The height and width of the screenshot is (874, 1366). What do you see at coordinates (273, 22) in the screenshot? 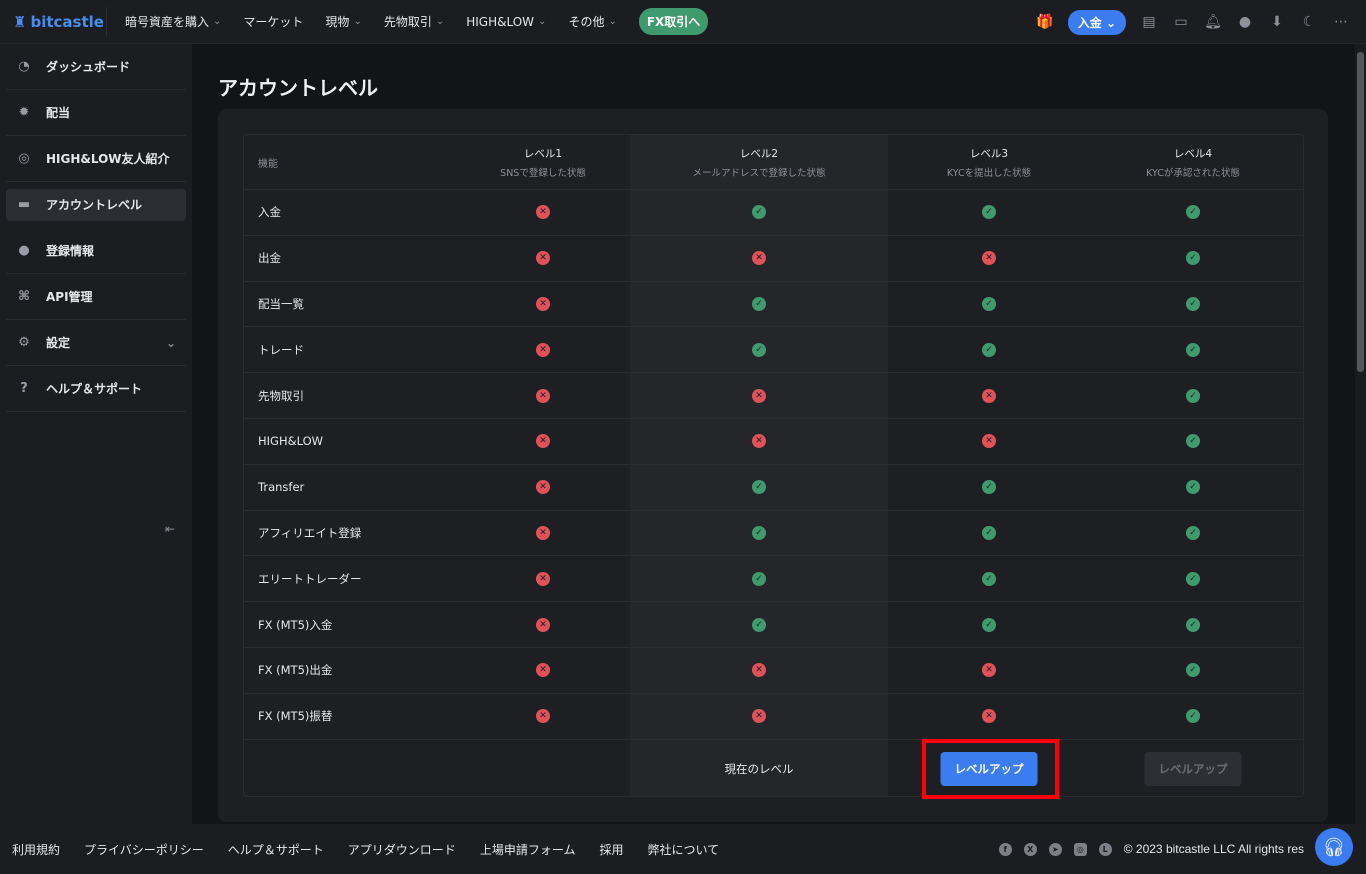
I see `nav-item: マーケット` at bounding box center [273, 22].